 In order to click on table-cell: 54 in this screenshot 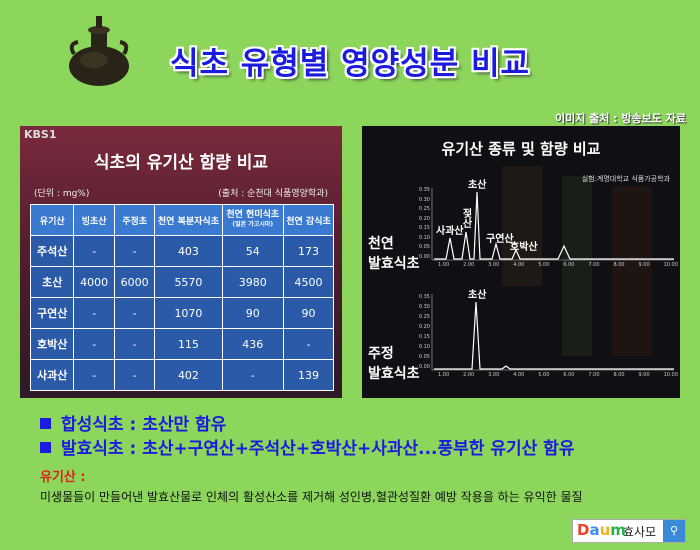, I will do `click(252, 251)`.